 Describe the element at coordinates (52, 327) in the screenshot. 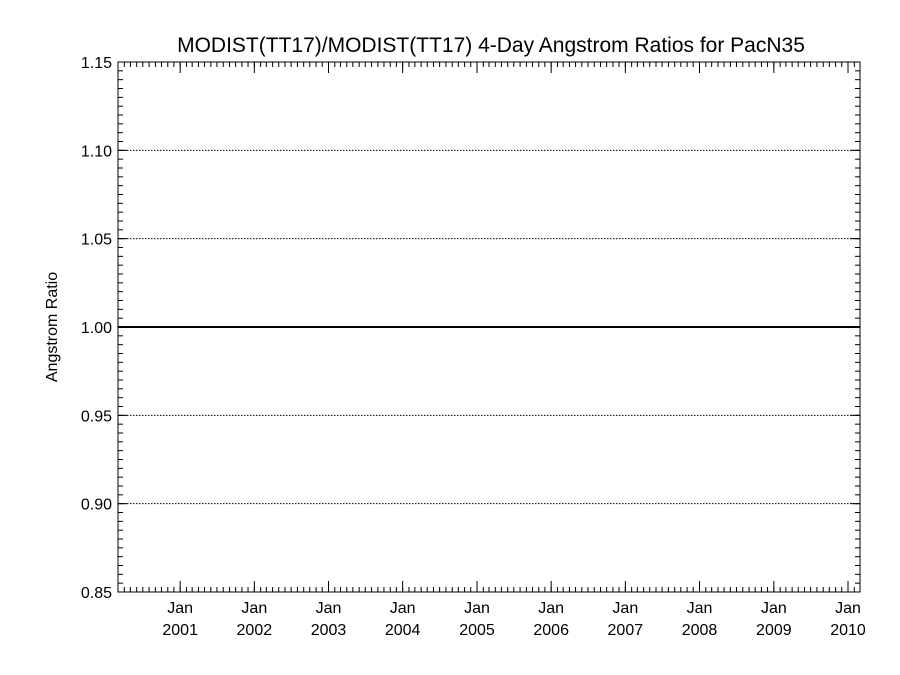

I see `y-axis-label: Angstrom Ratio` at that location.